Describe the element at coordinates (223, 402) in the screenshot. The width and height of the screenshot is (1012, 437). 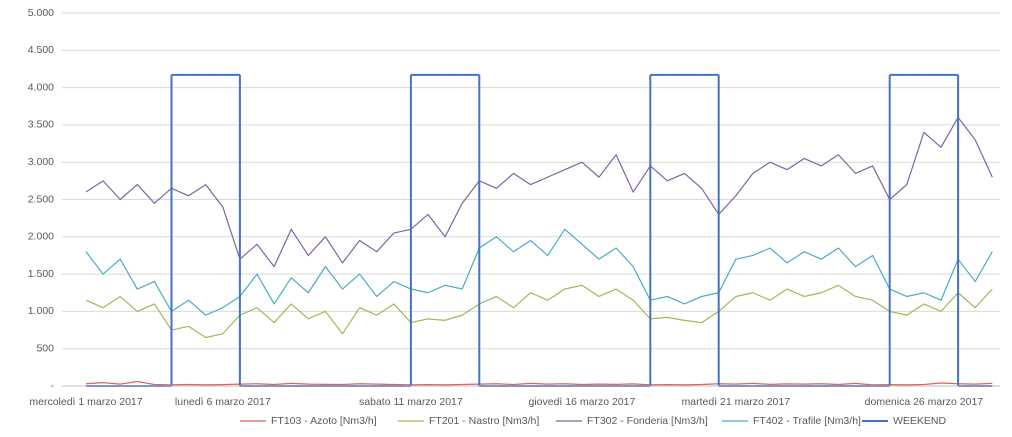
I see `x-tick-label: lunedì 6 marzo 2017` at that location.